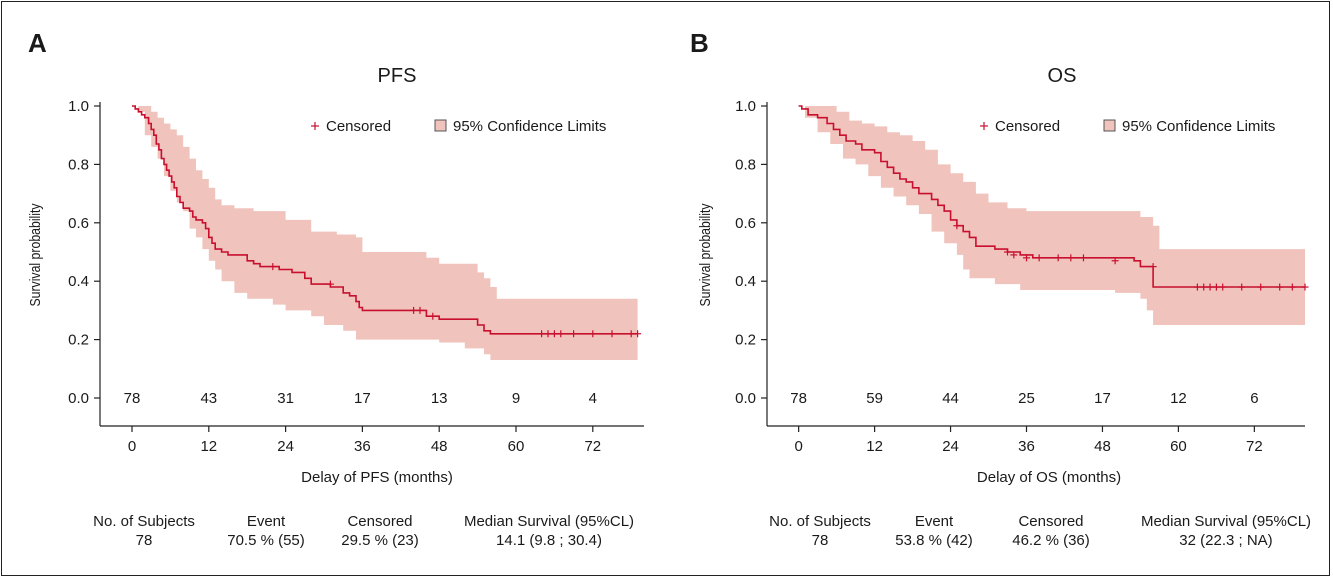  What do you see at coordinates (37, 43) in the screenshot?
I see `panel-label: A` at bounding box center [37, 43].